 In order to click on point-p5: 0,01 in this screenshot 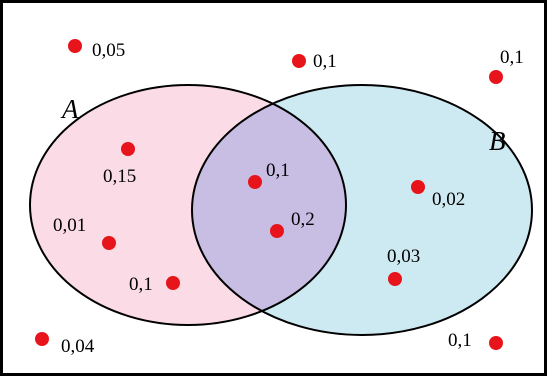, I will do `click(84, 232)`.